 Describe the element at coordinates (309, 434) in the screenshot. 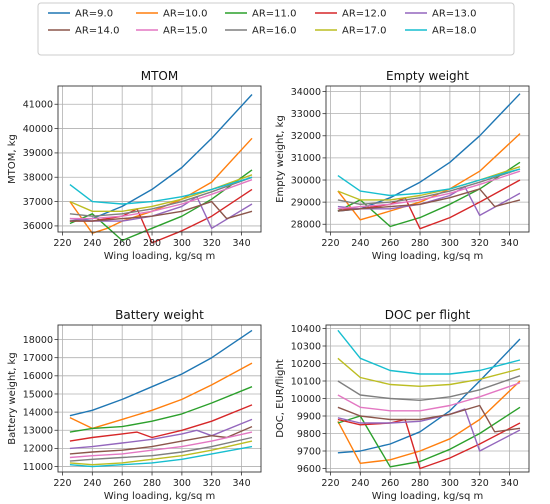

I see `y-tick-label: 9800` at that location.